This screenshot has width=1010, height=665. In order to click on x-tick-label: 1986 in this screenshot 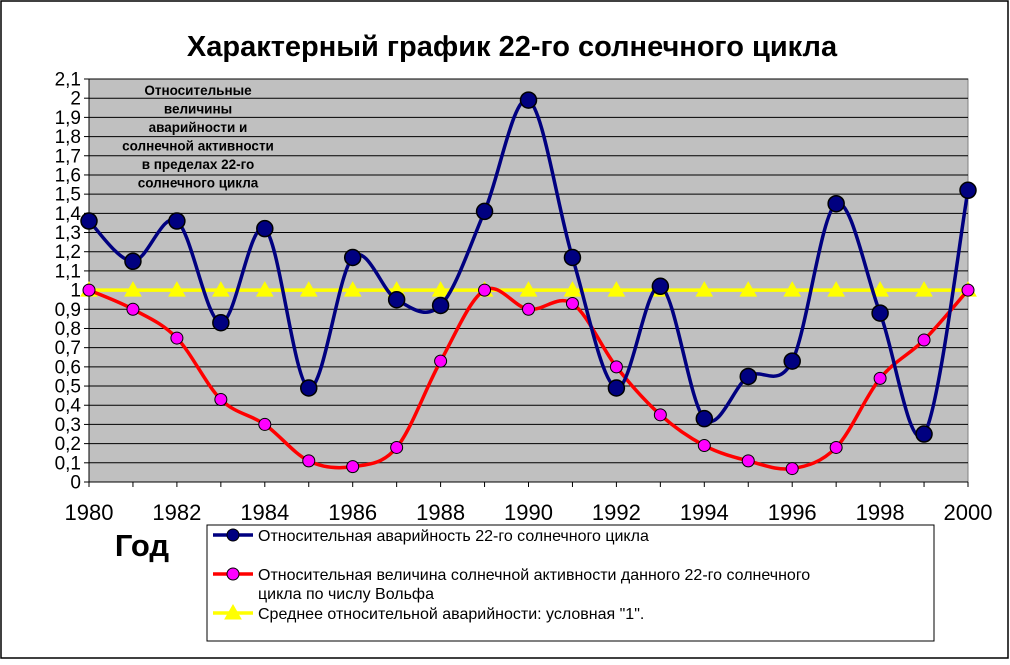, I will do `click(352, 512)`.